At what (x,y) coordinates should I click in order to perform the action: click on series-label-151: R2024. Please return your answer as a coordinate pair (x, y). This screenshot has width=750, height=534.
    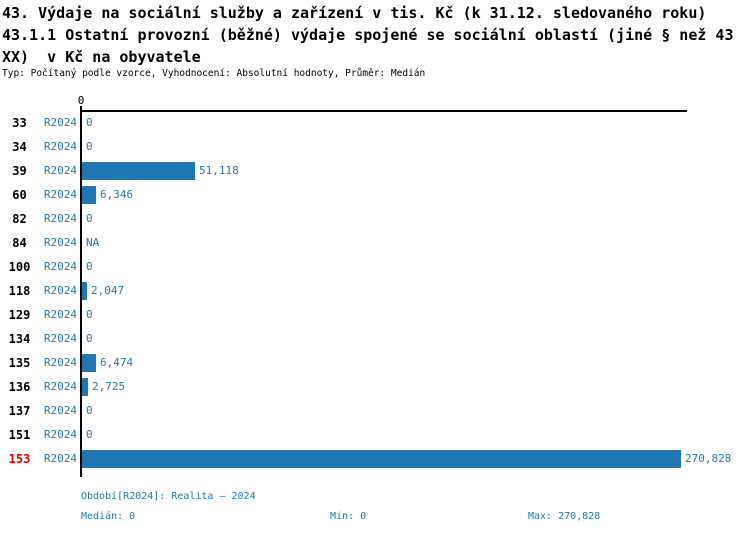
    Looking at the image, I should click on (60, 434).